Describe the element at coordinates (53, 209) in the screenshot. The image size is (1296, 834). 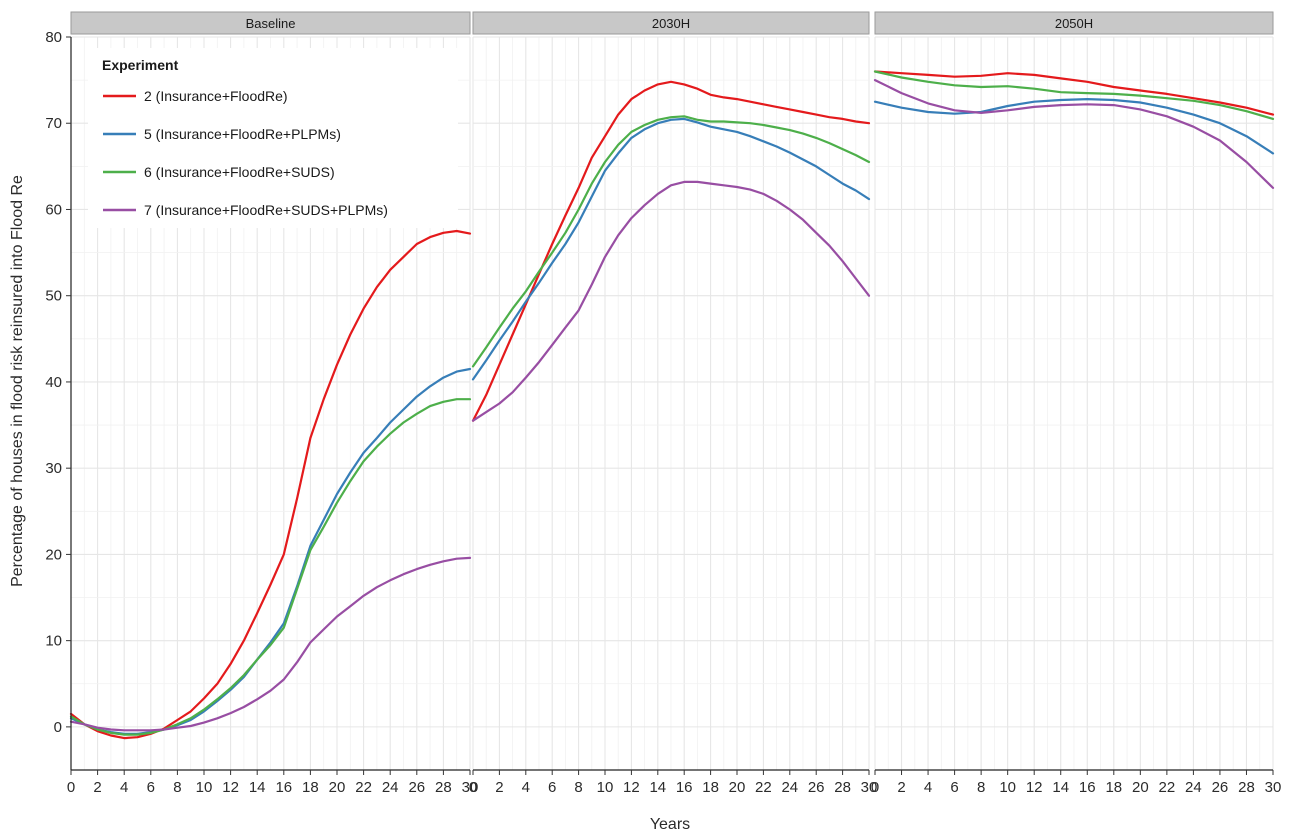
I see `y-tick-label: 60` at that location.